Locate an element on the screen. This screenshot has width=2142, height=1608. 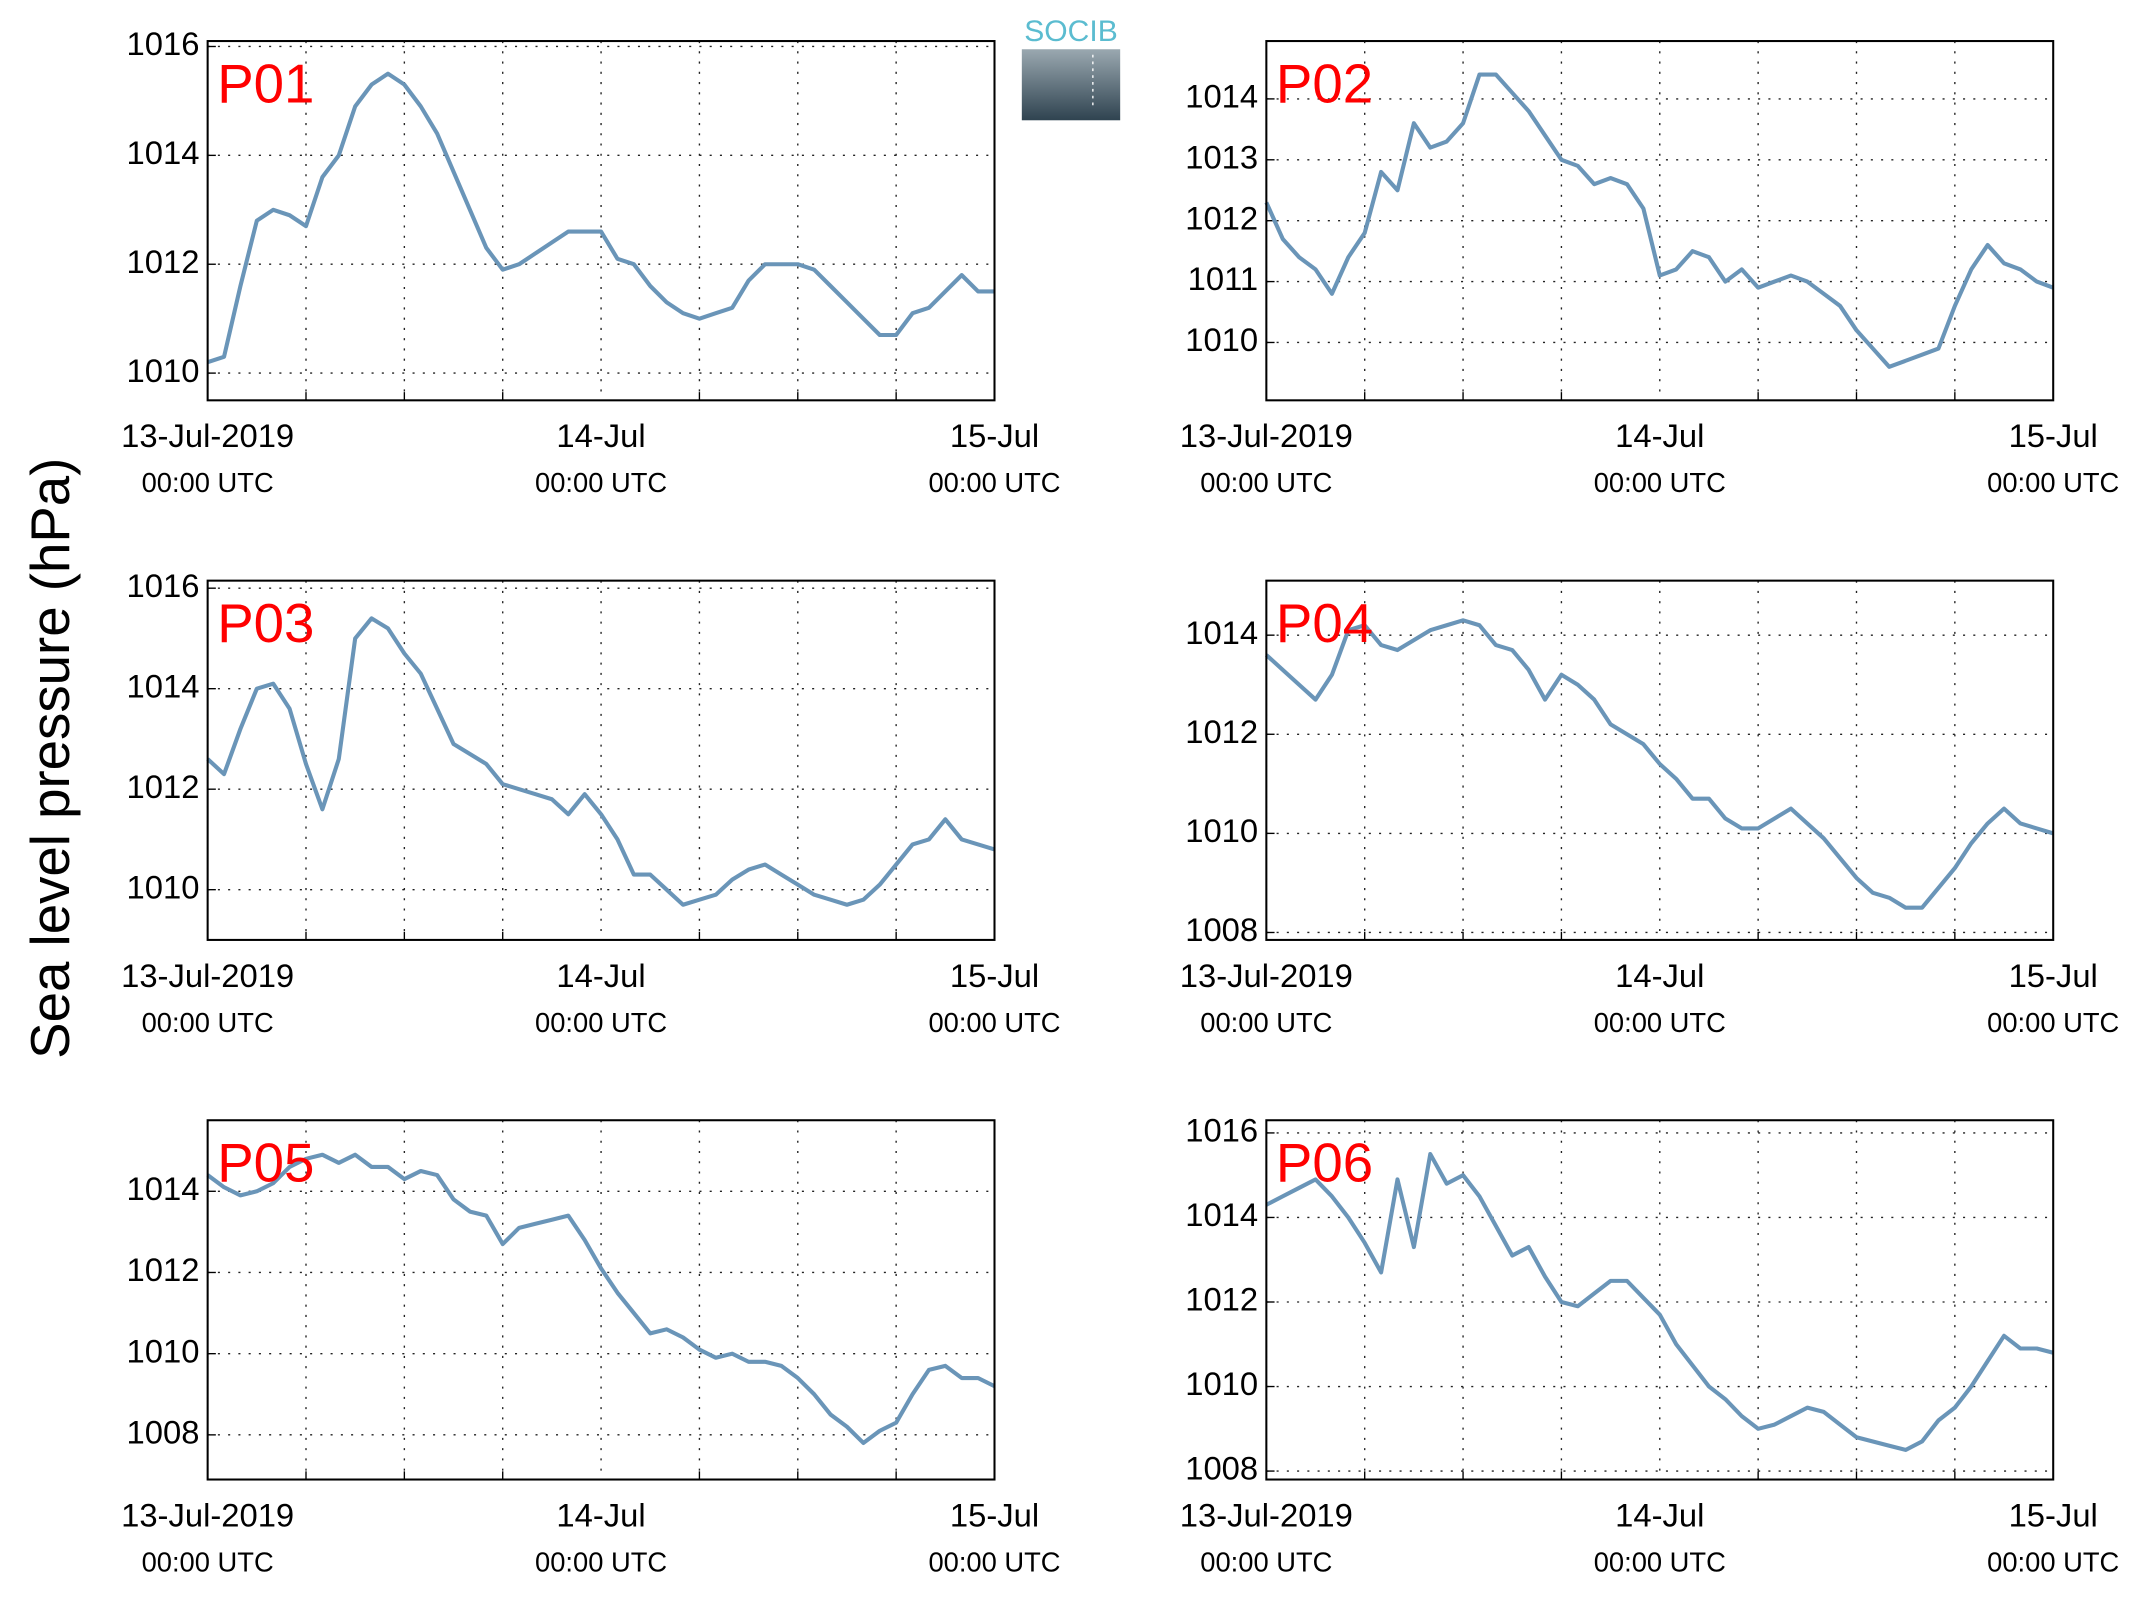
y-axis-label: Sea level pressure (hPa) is located at coordinates (50, 758).